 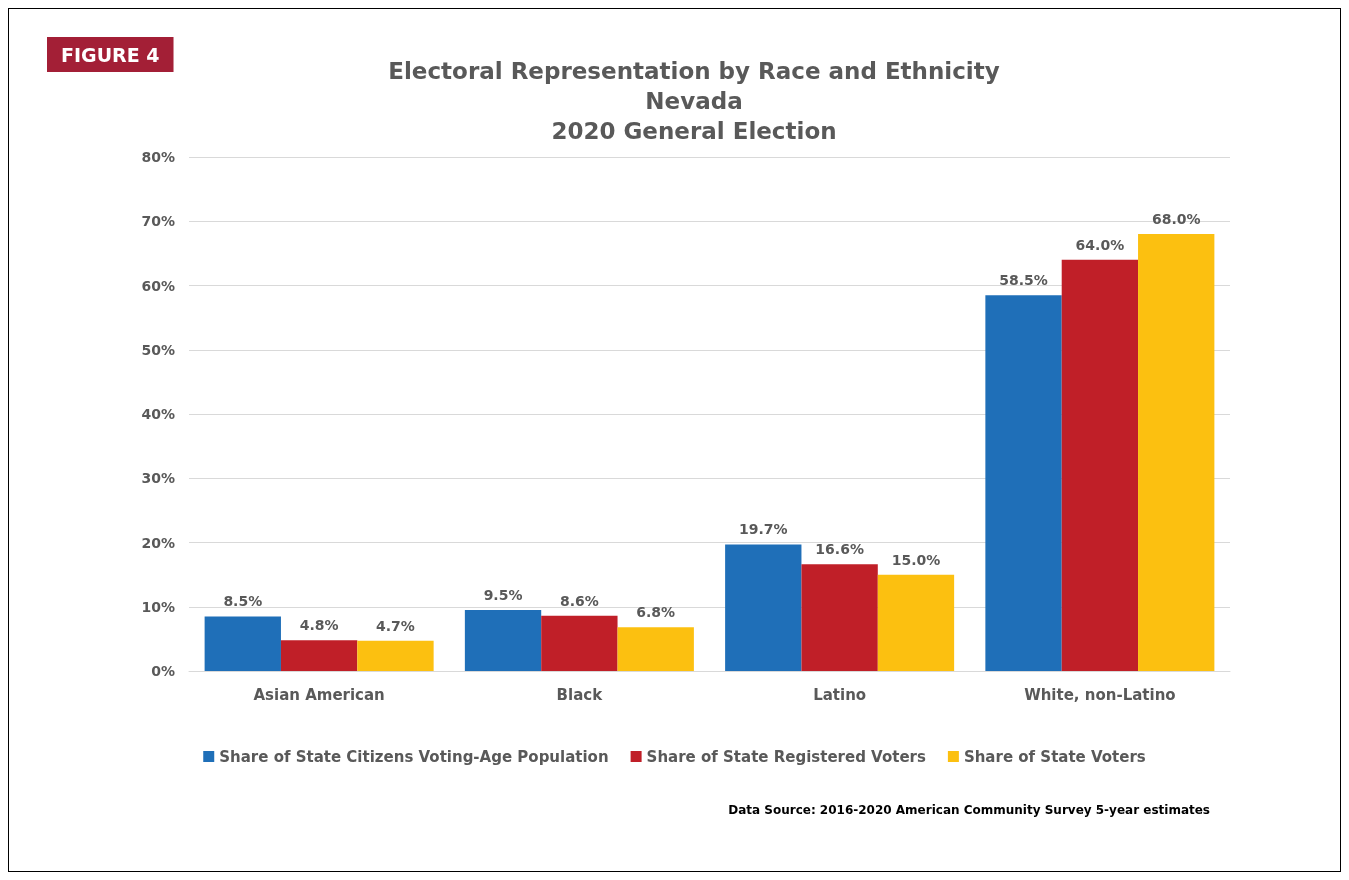 I want to click on data-label: 8.6%, so click(x=579, y=600).